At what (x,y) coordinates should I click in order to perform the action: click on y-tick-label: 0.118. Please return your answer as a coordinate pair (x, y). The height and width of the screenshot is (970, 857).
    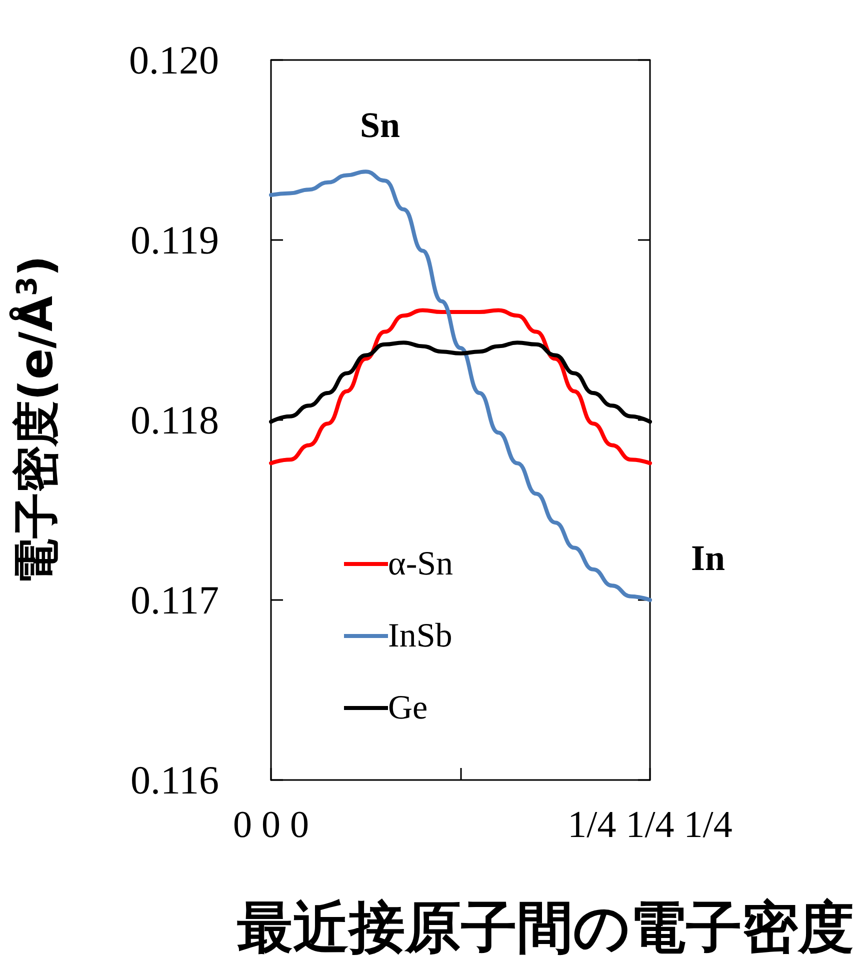
    Looking at the image, I should click on (174, 420).